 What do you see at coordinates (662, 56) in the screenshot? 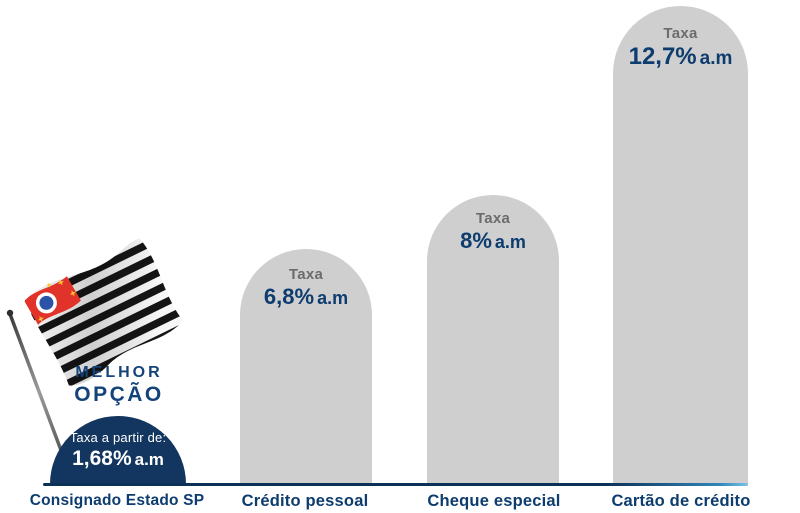
I see `rate-number: 12,7%` at bounding box center [662, 56].